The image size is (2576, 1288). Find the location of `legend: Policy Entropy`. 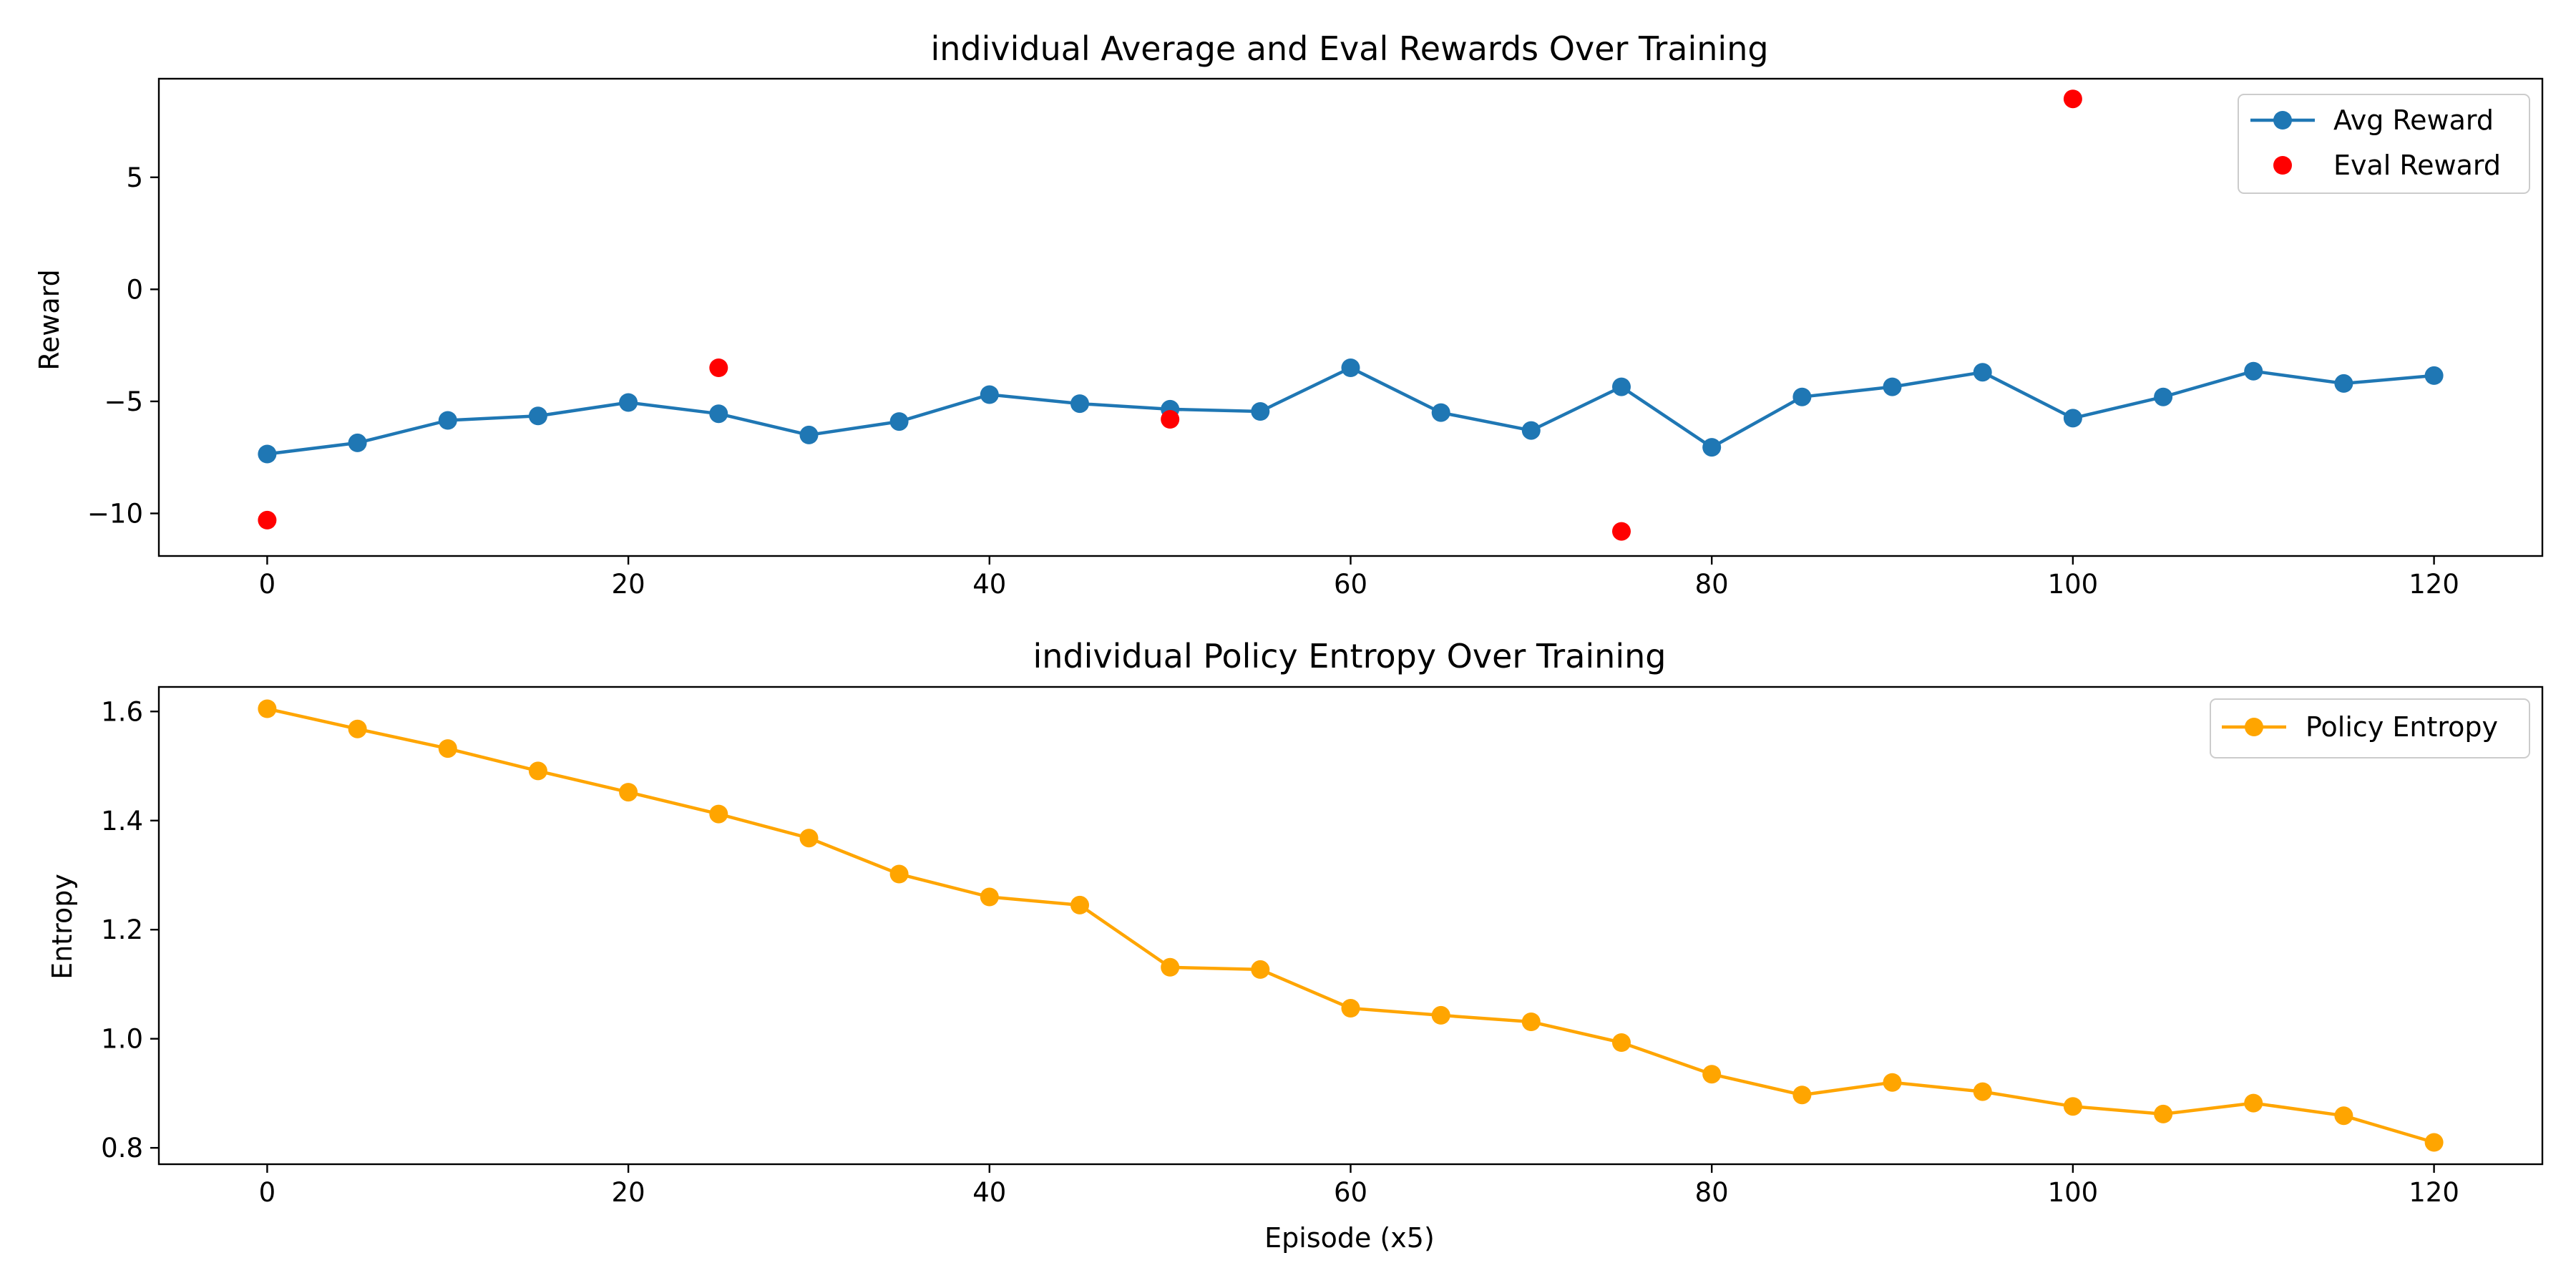

legend: Policy Entropy is located at coordinates (2370, 728).